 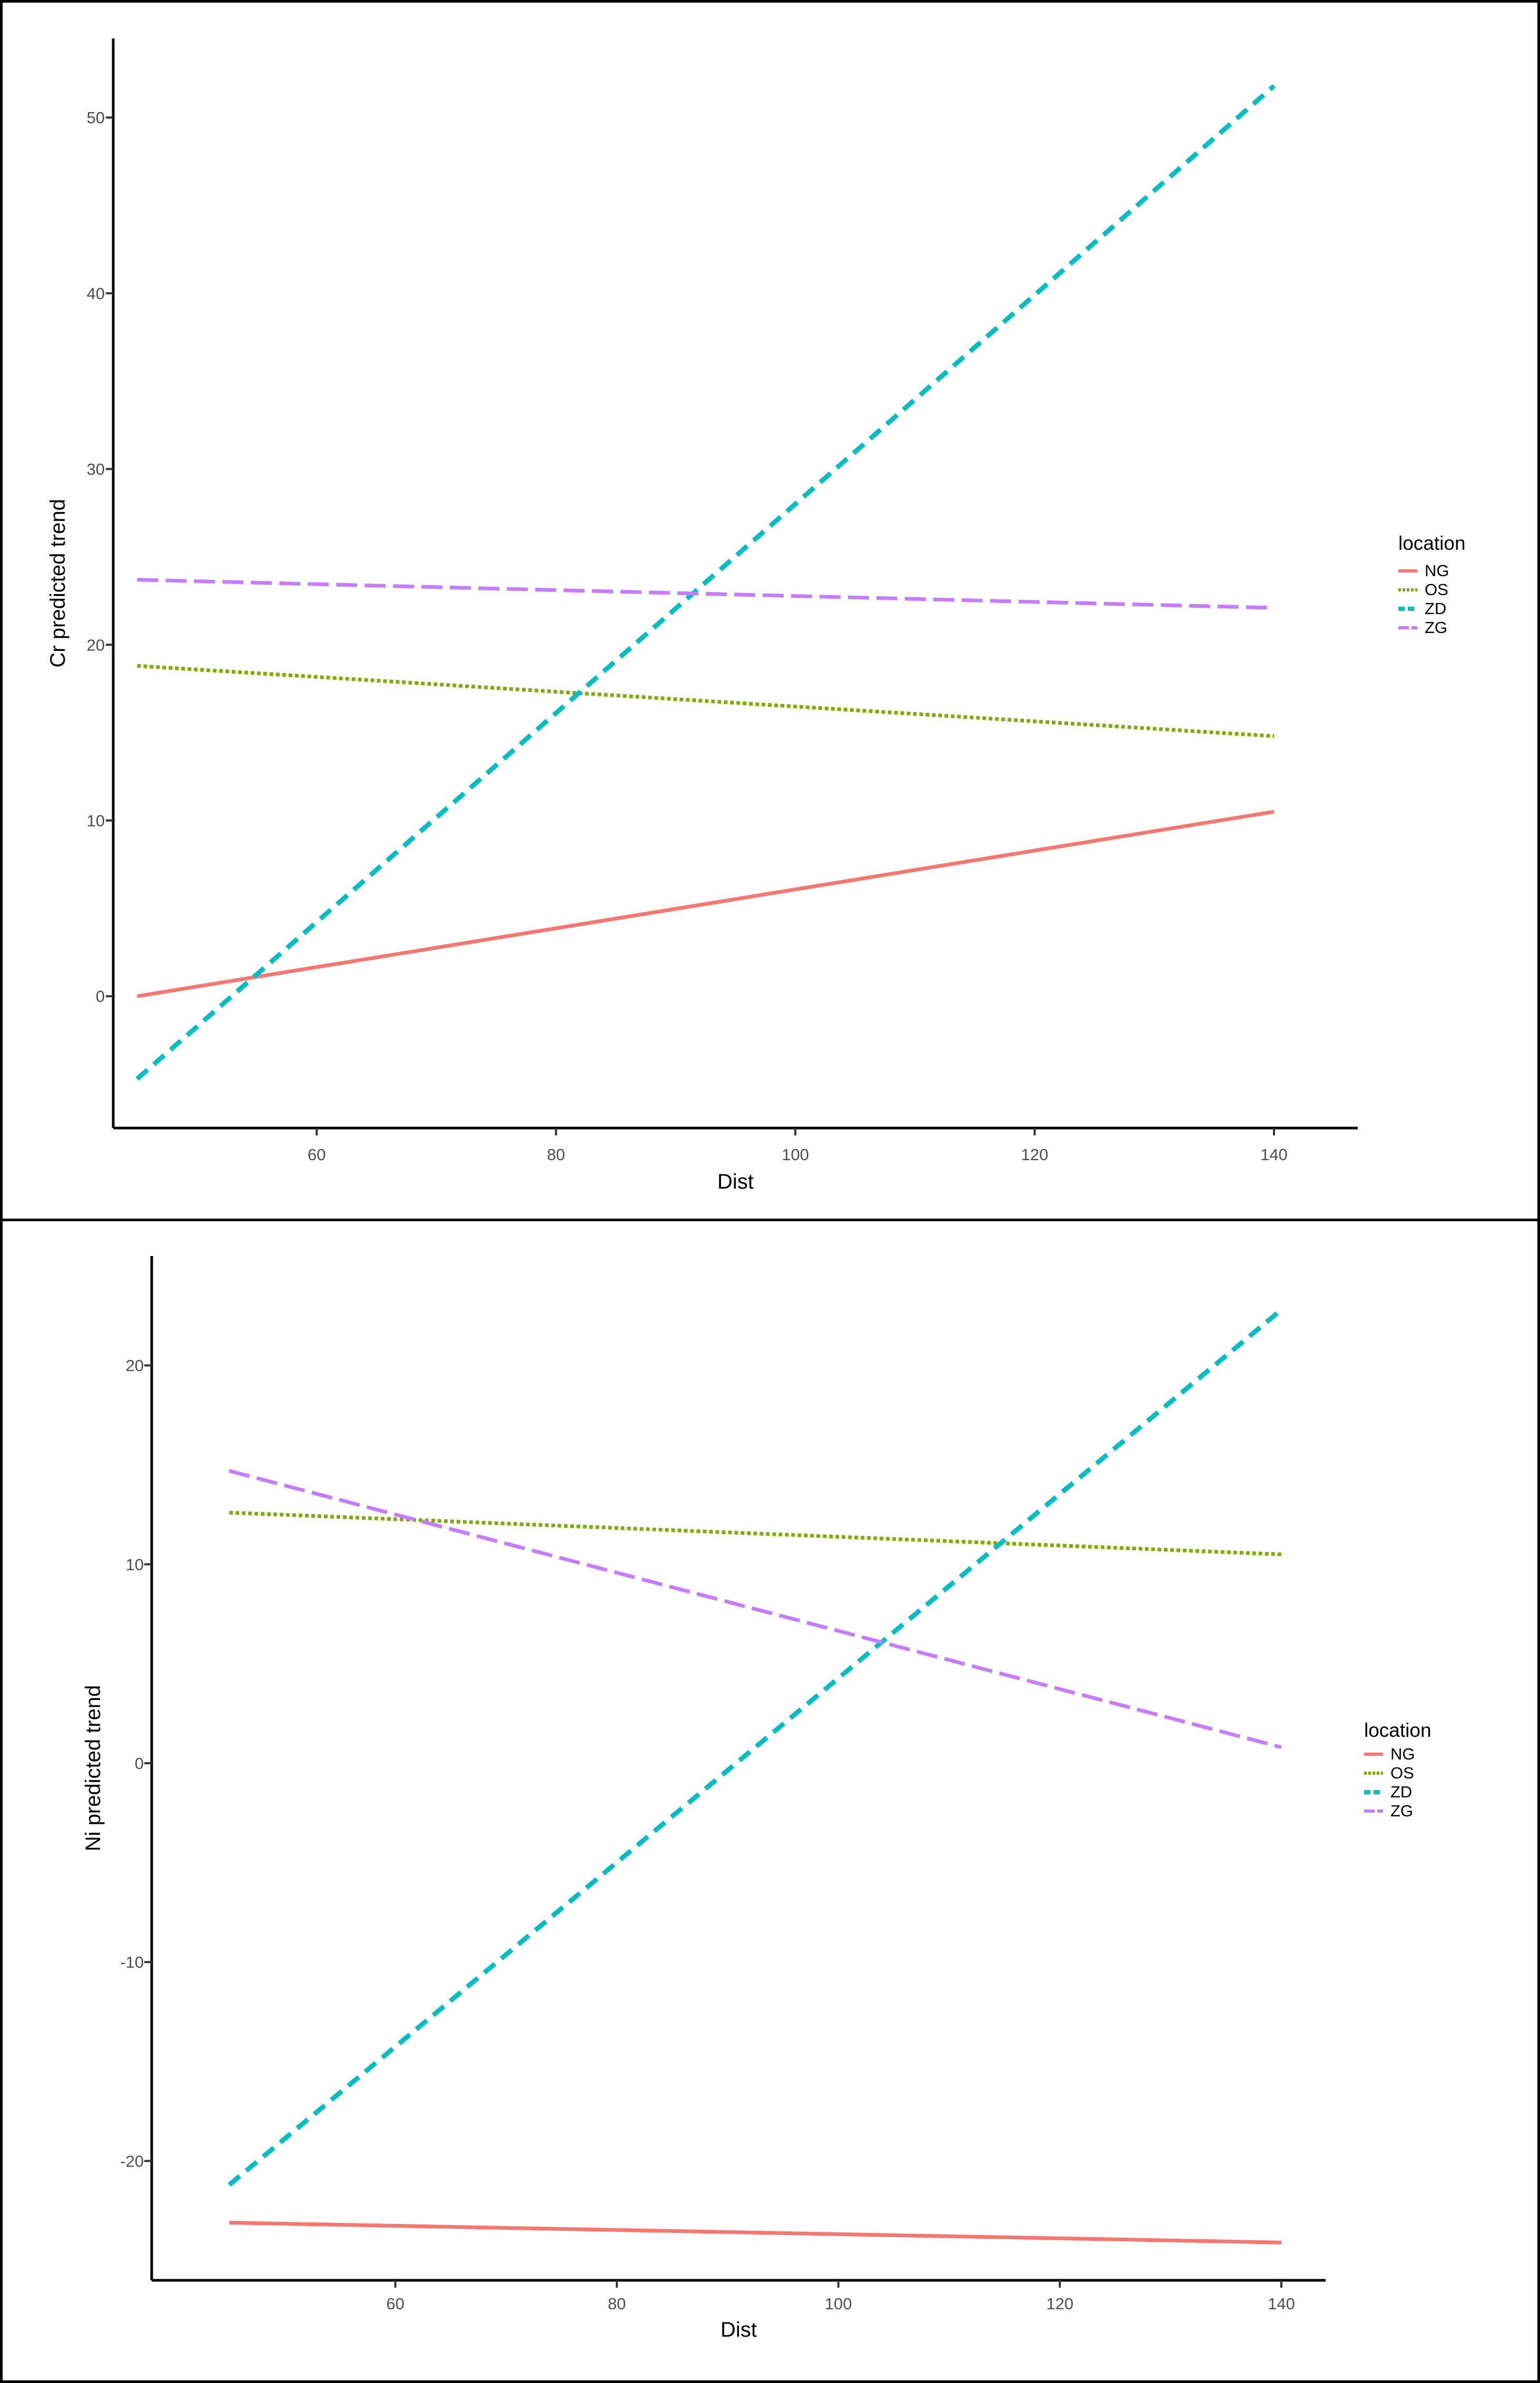 What do you see at coordinates (96, 821) in the screenshot?
I see `cr-y-tick-label: 10` at bounding box center [96, 821].